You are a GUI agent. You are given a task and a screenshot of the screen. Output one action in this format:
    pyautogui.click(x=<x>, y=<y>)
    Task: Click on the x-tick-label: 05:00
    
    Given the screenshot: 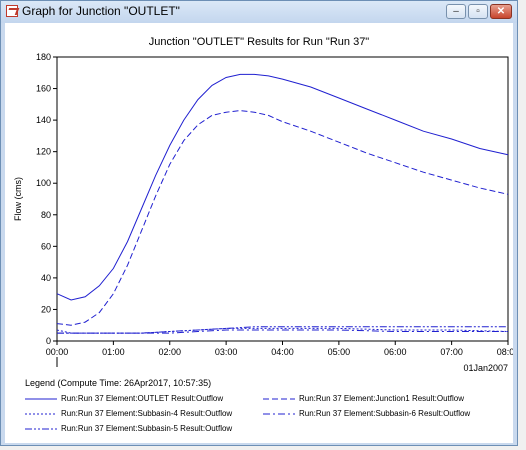 What is the action you would take?
    pyautogui.click(x=339, y=352)
    